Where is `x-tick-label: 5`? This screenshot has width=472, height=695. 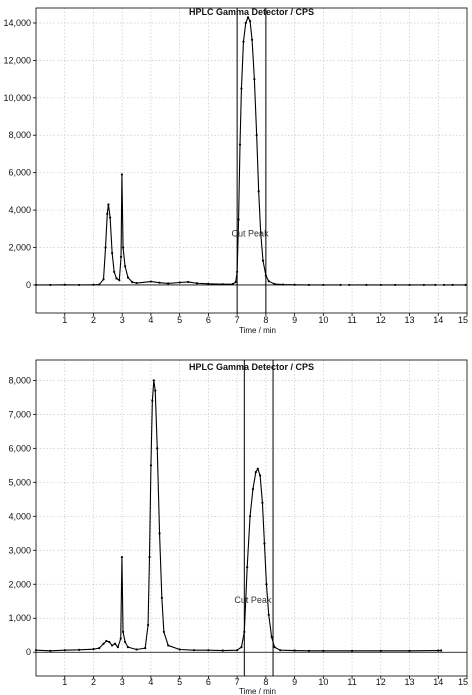
x-tick-label: 5 is located at coordinates (179, 320).